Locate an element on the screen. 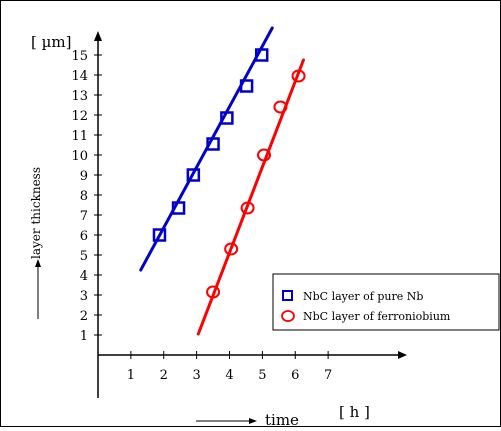 The height and width of the screenshot is (431, 501). y-tick-label: 11 is located at coordinates (79, 136).